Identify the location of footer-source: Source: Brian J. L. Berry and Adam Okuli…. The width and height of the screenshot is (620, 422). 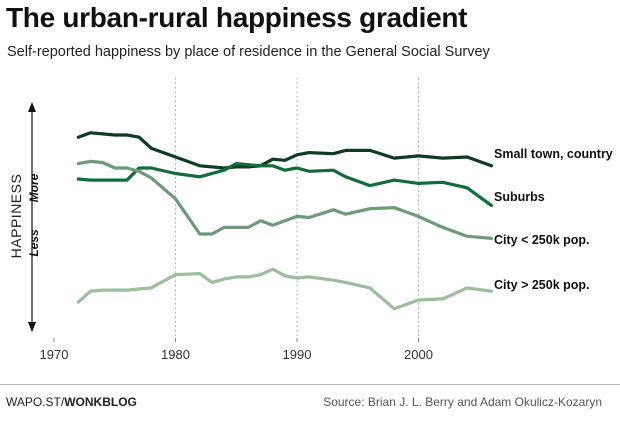
(462, 402).